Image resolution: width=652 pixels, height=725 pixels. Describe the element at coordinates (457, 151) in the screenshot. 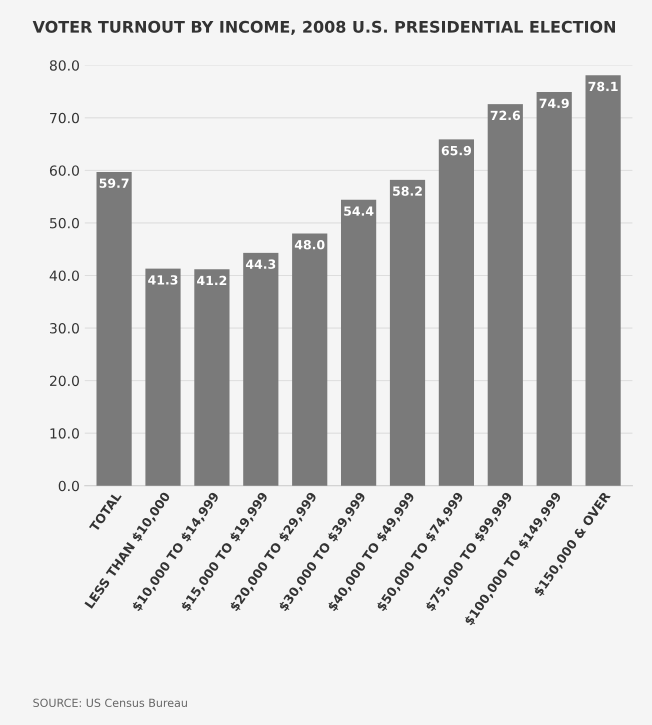

I see `data-label: 65.9` at that location.